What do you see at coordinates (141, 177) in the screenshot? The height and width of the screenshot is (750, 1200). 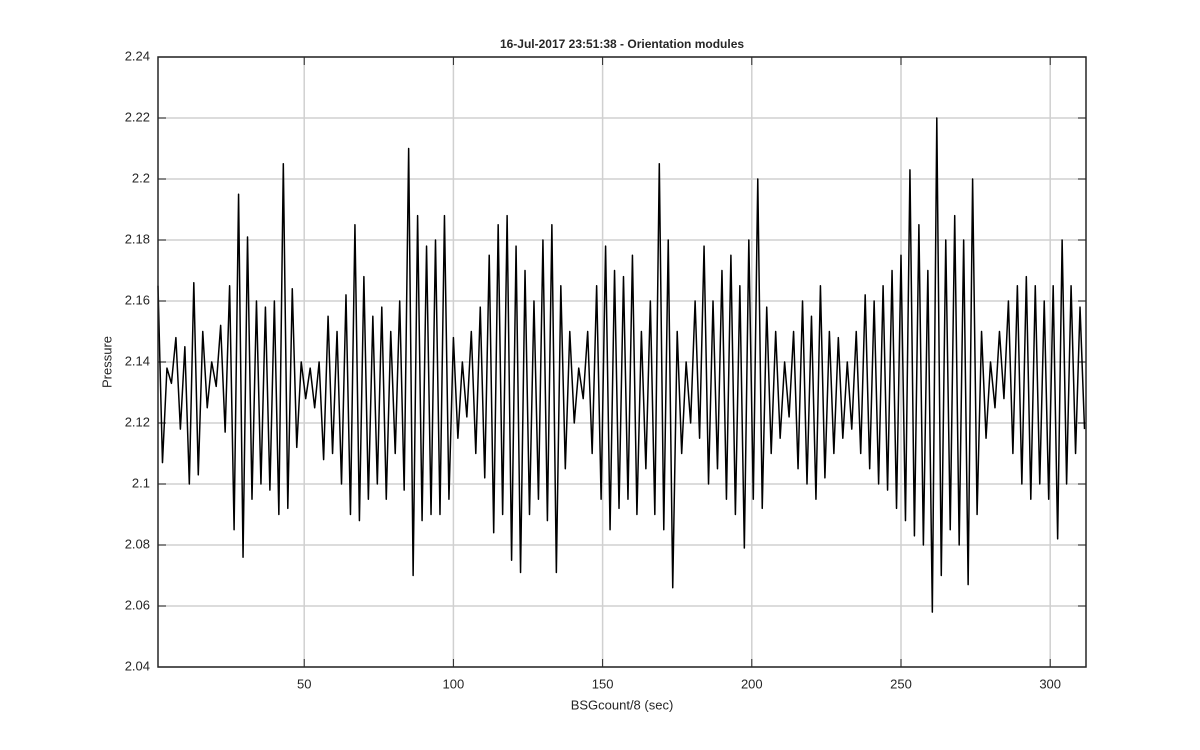 I see `y-tick-label: 2.2` at bounding box center [141, 177].